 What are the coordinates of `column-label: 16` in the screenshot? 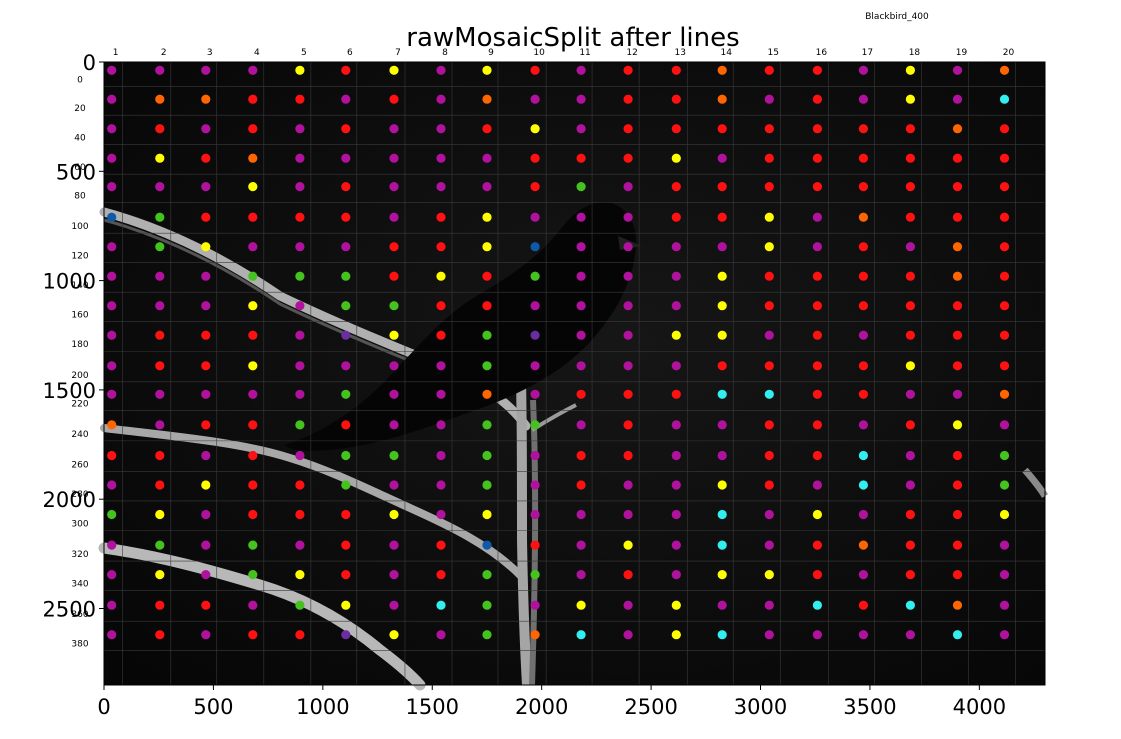 It's located at (822, 53).